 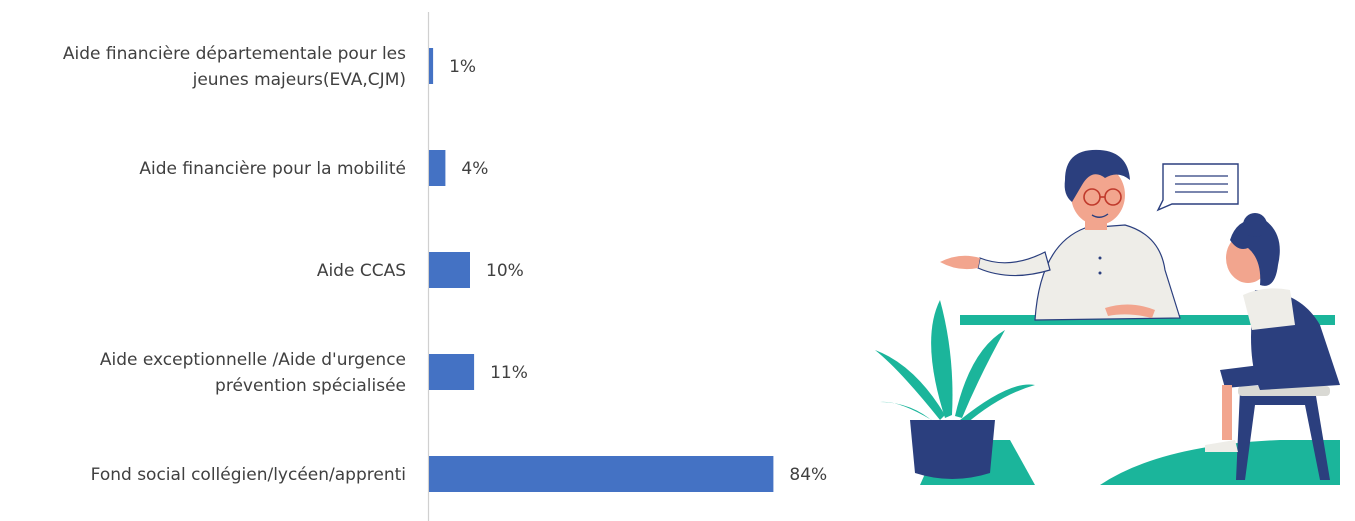 What do you see at coordinates (955, 389) in the screenshot?
I see `plant-icon` at bounding box center [955, 389].